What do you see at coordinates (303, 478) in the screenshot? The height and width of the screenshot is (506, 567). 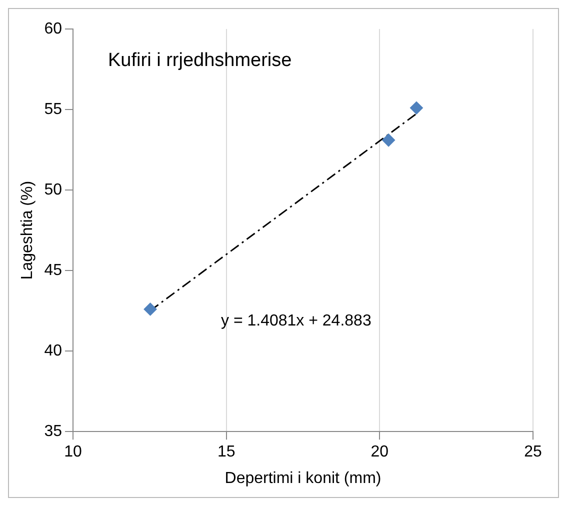 I see `x-axis-title: Depertimi i konit (mm)` at bounding box center [303, 478].